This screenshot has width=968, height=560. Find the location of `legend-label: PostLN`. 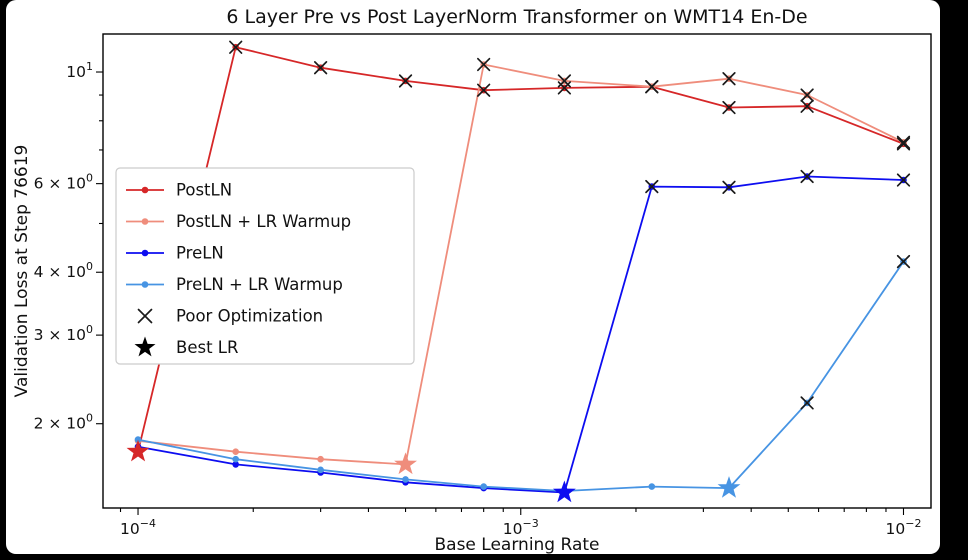

legend-label: PostLN is located at coordinates (204, 190).